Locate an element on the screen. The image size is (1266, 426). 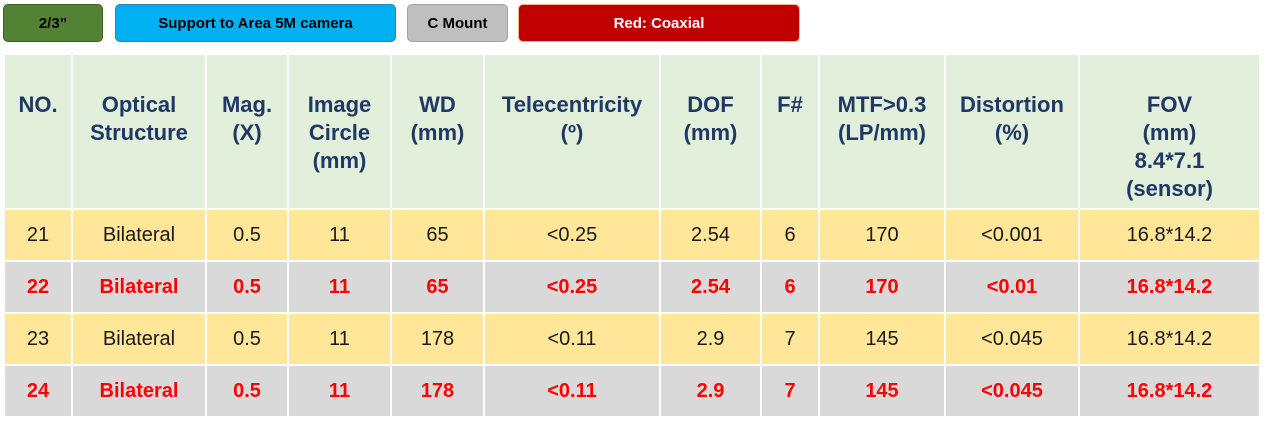
cell-no: 24 is located at coordinates (38, 391).